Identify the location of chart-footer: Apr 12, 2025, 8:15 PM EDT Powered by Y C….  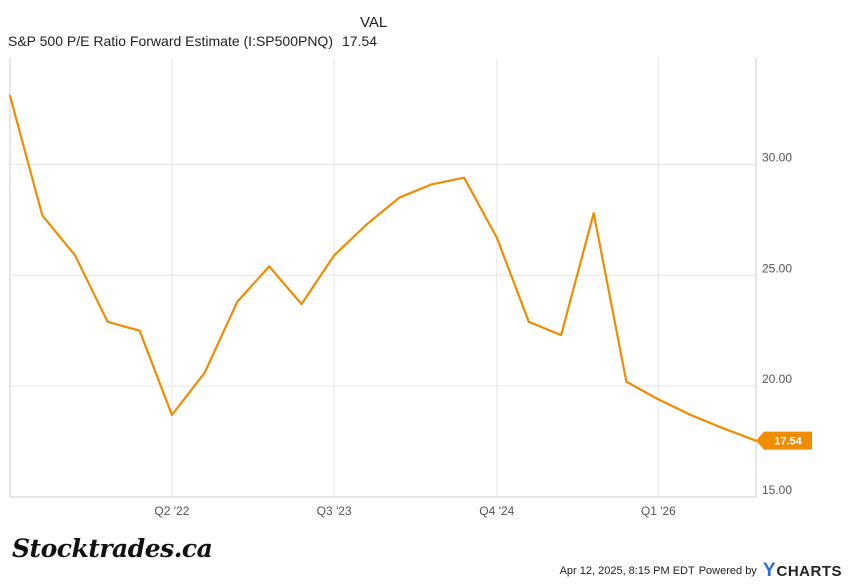
(701, 571).